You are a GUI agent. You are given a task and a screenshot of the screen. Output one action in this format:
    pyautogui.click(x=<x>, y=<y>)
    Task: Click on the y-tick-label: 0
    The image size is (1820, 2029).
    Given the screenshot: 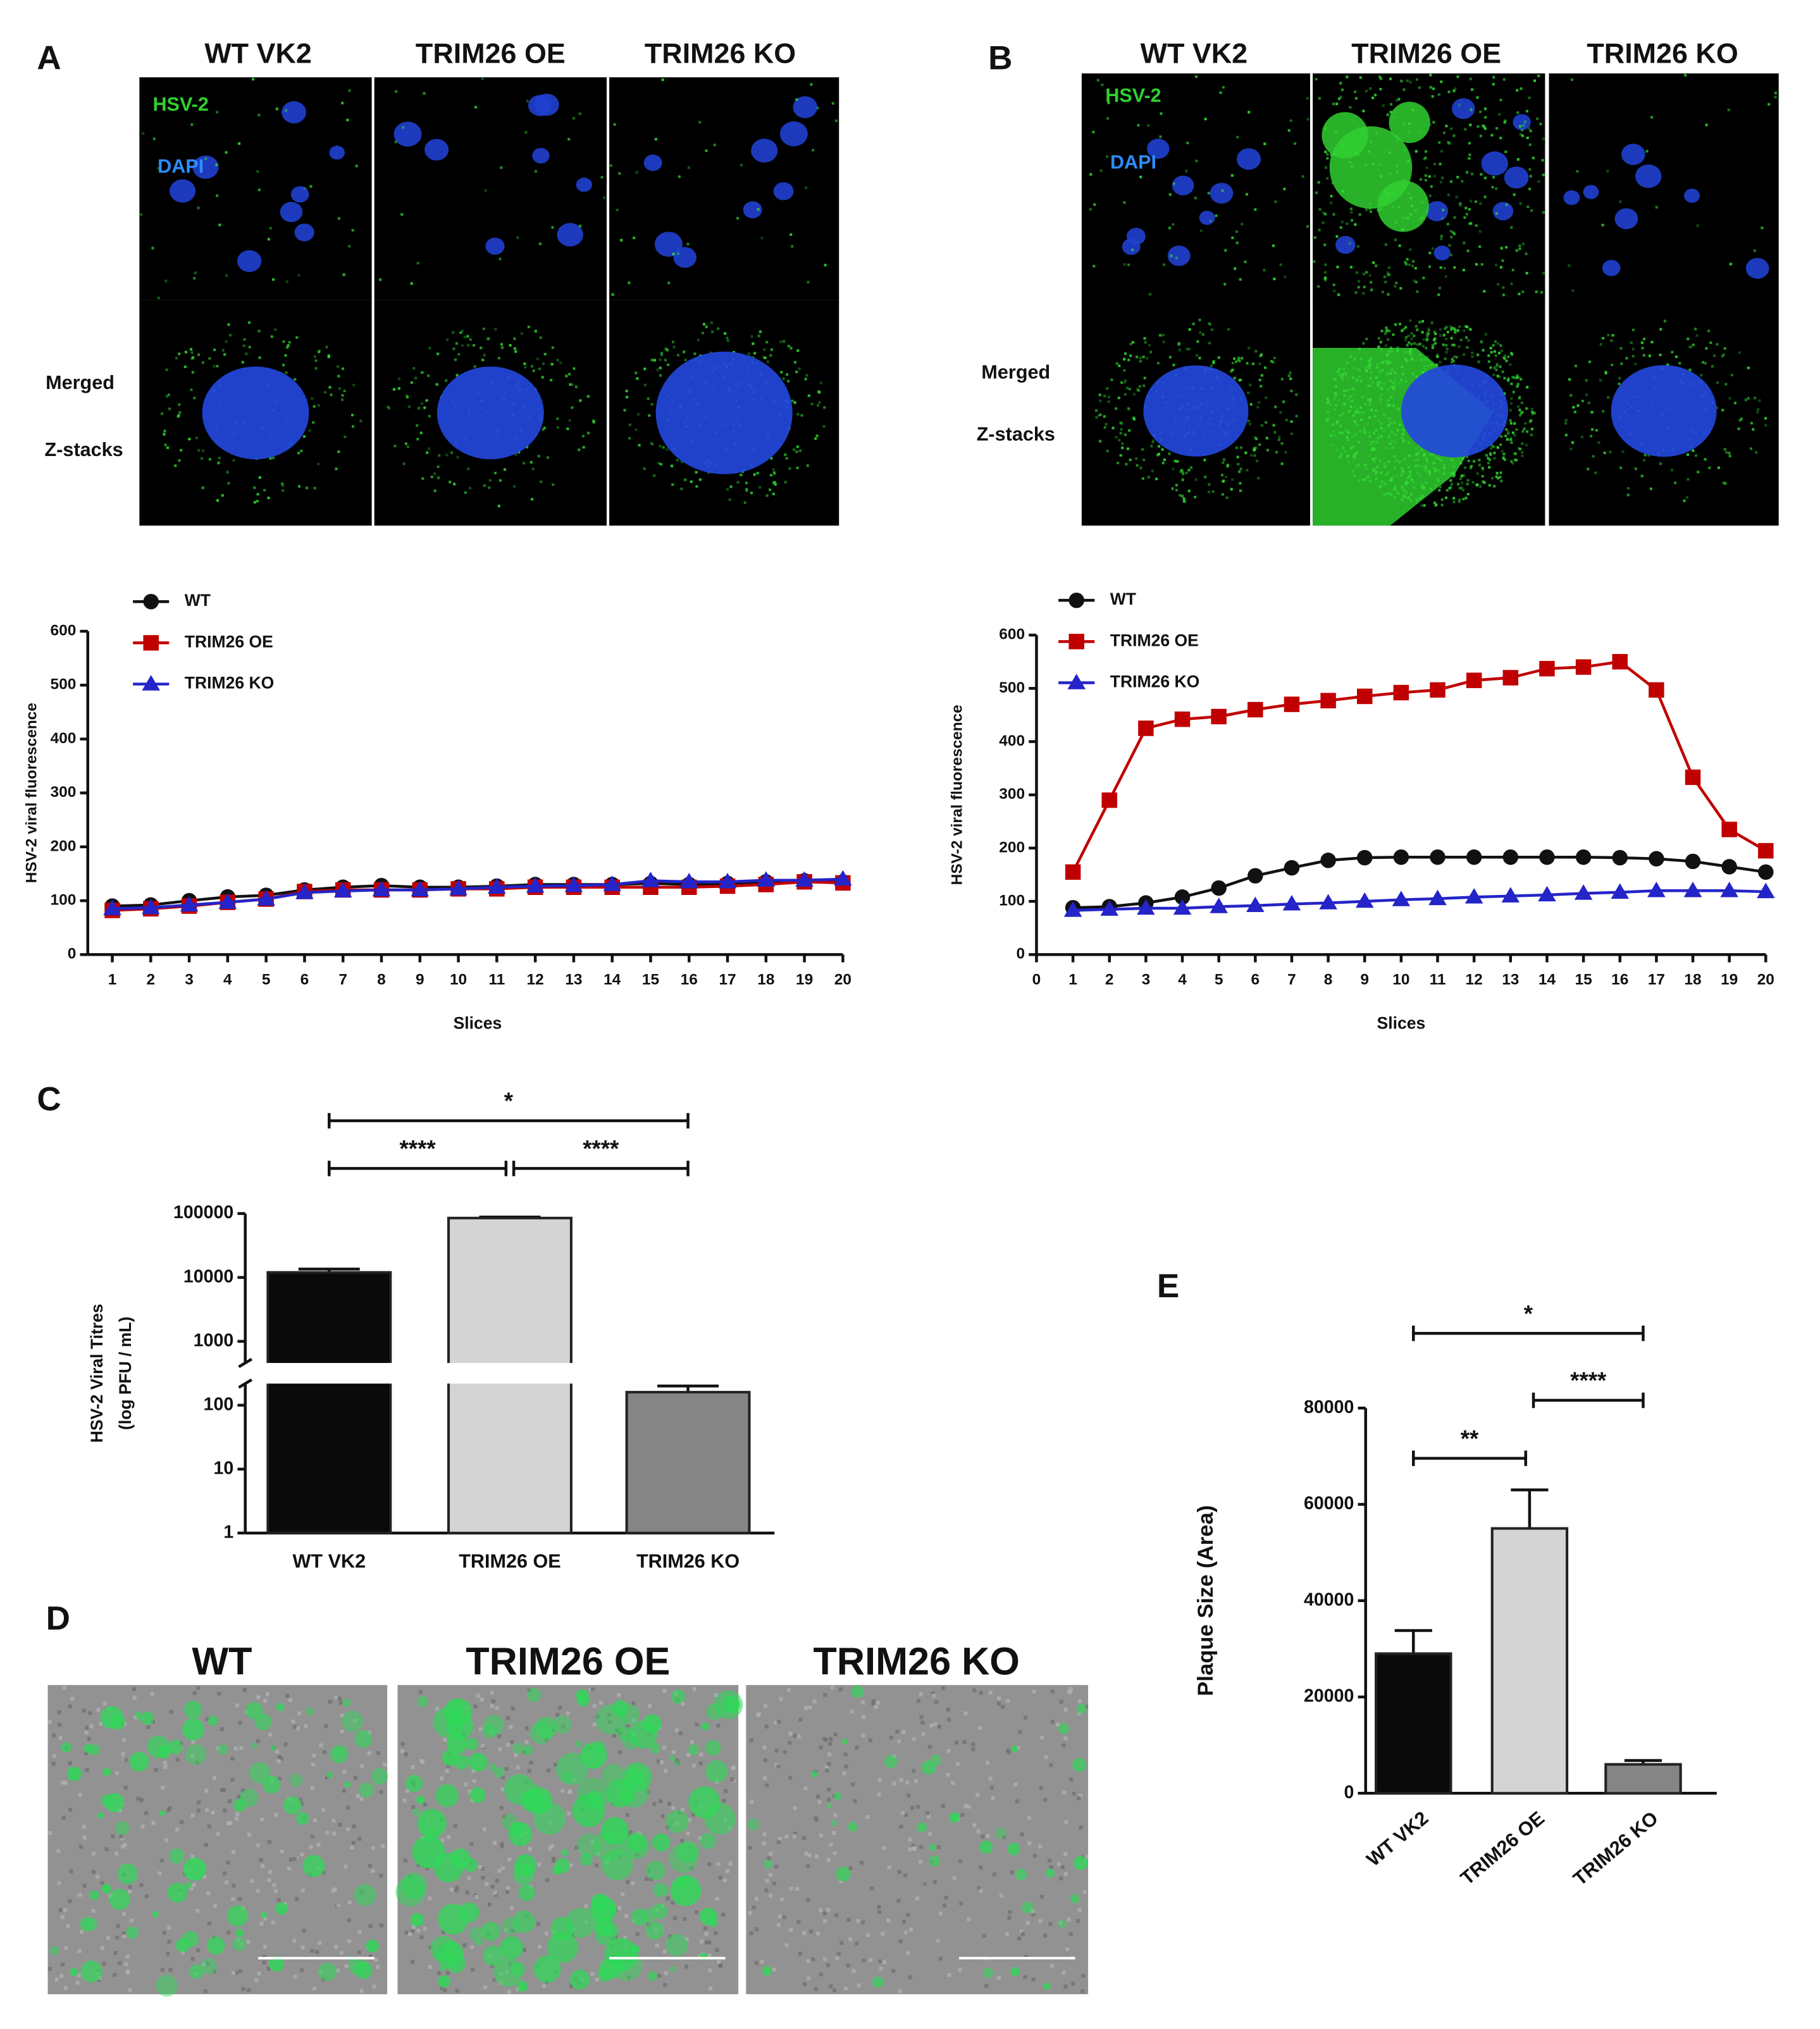 What is the action you would take?
    pyautogui.click(x=1020, y=954)
    